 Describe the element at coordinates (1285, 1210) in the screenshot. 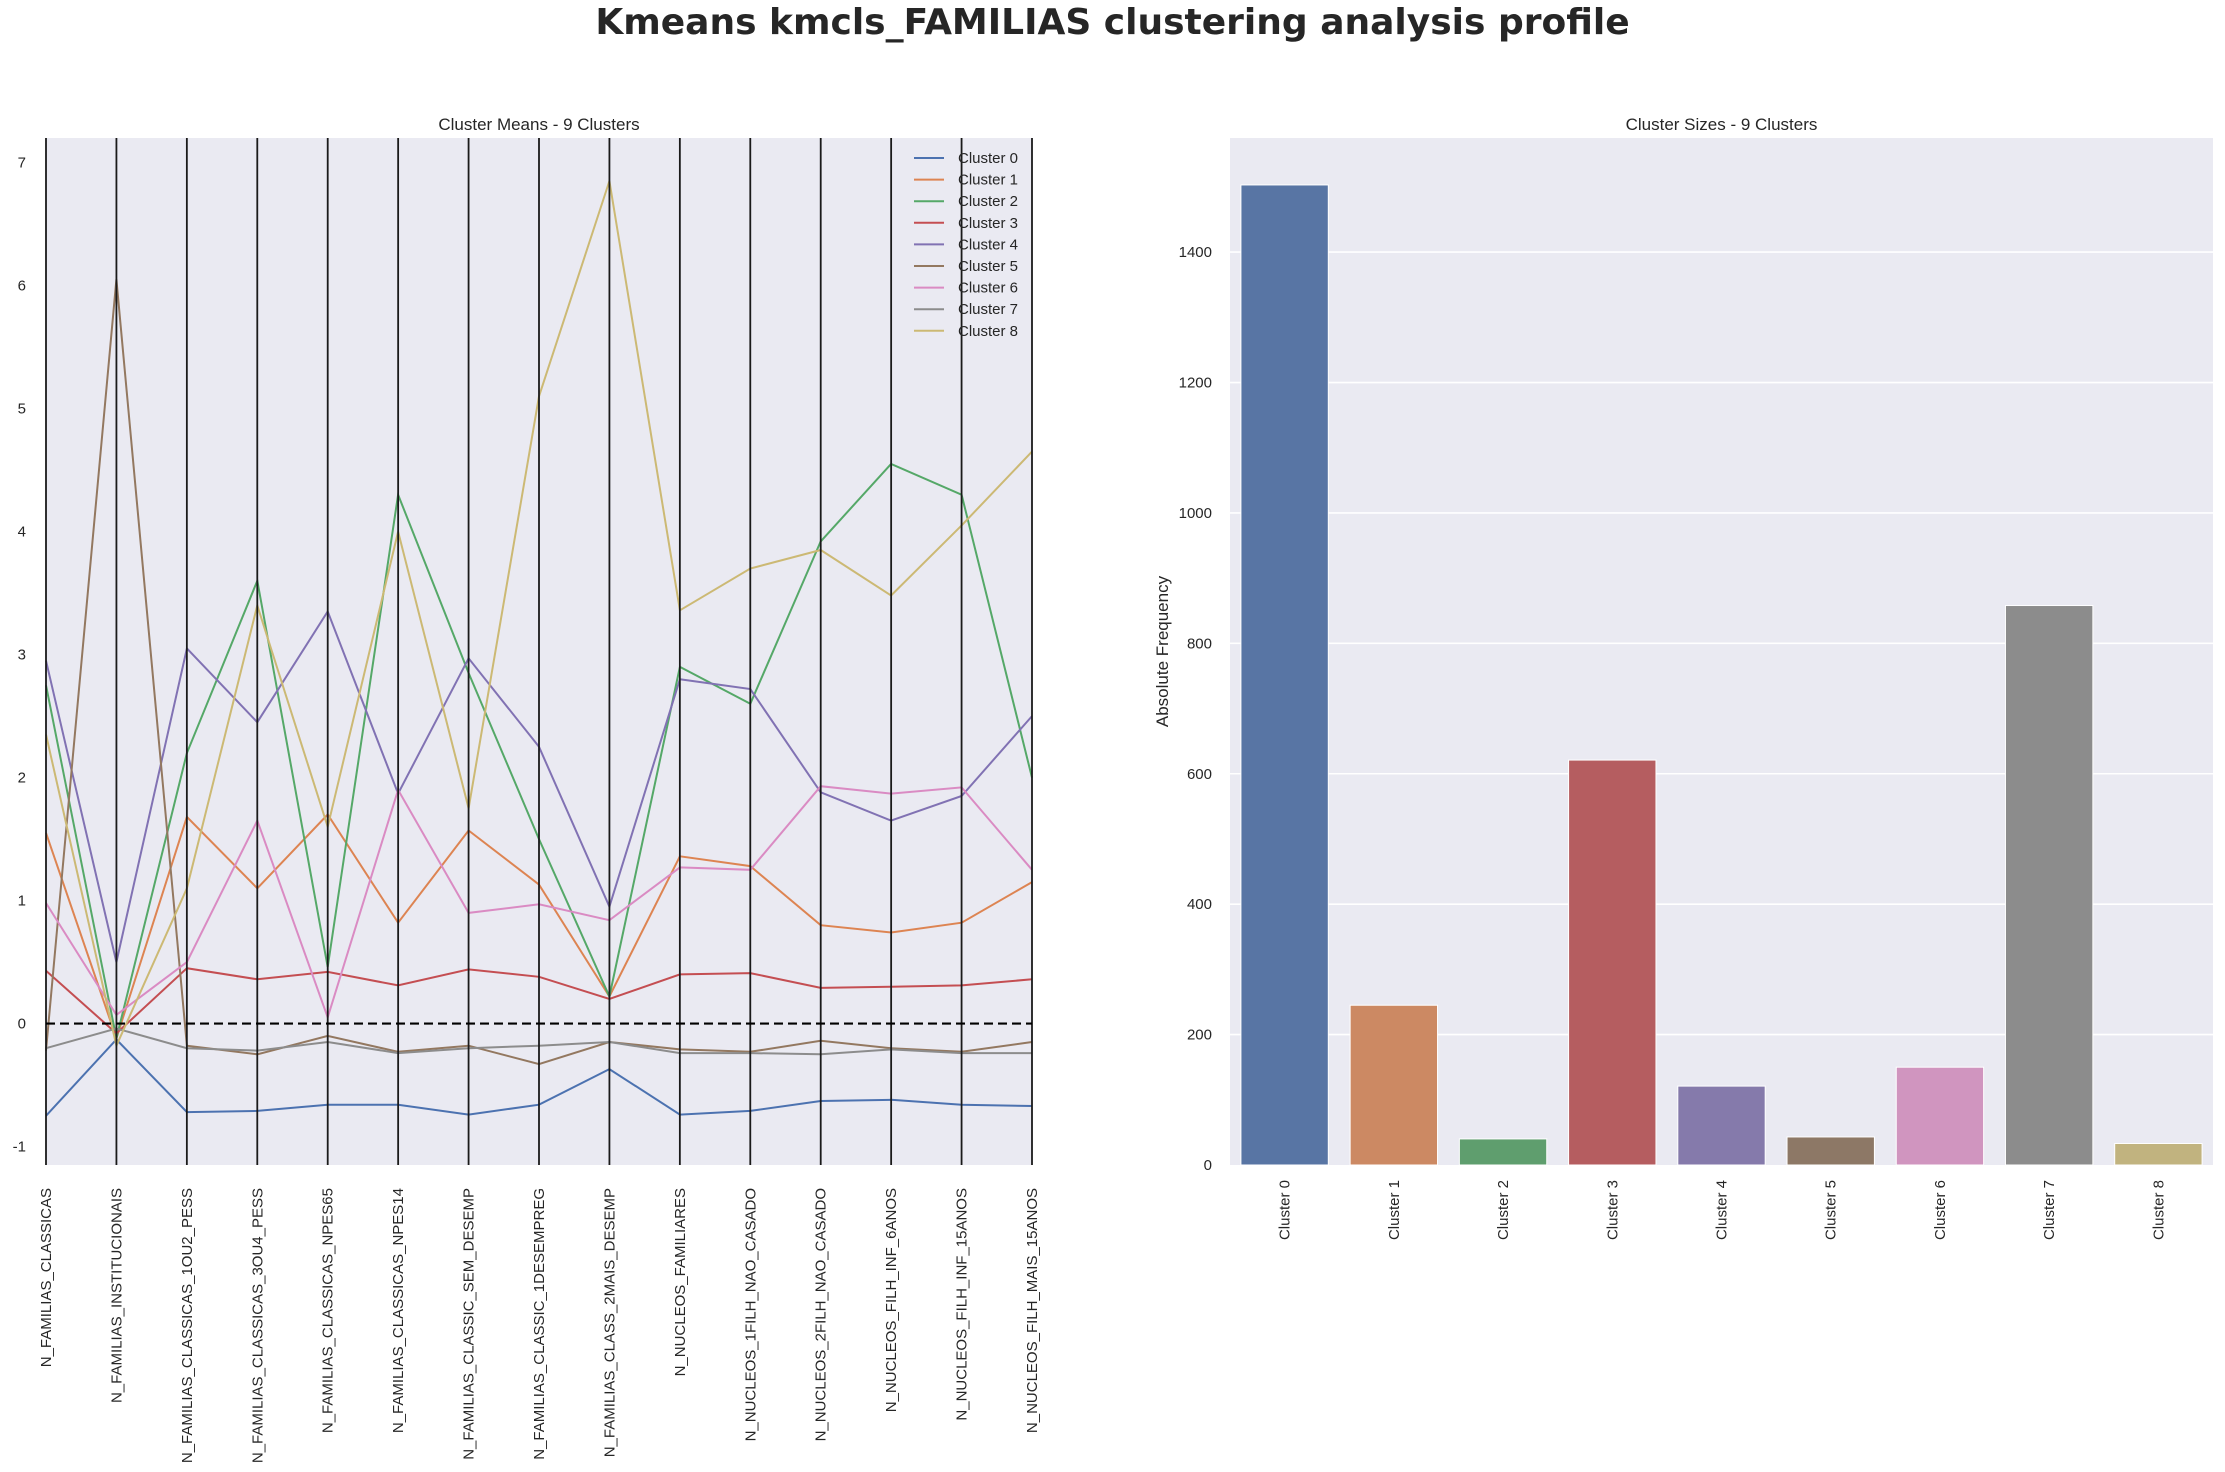

I see `x-tick-label: Cluster 0` at that location.